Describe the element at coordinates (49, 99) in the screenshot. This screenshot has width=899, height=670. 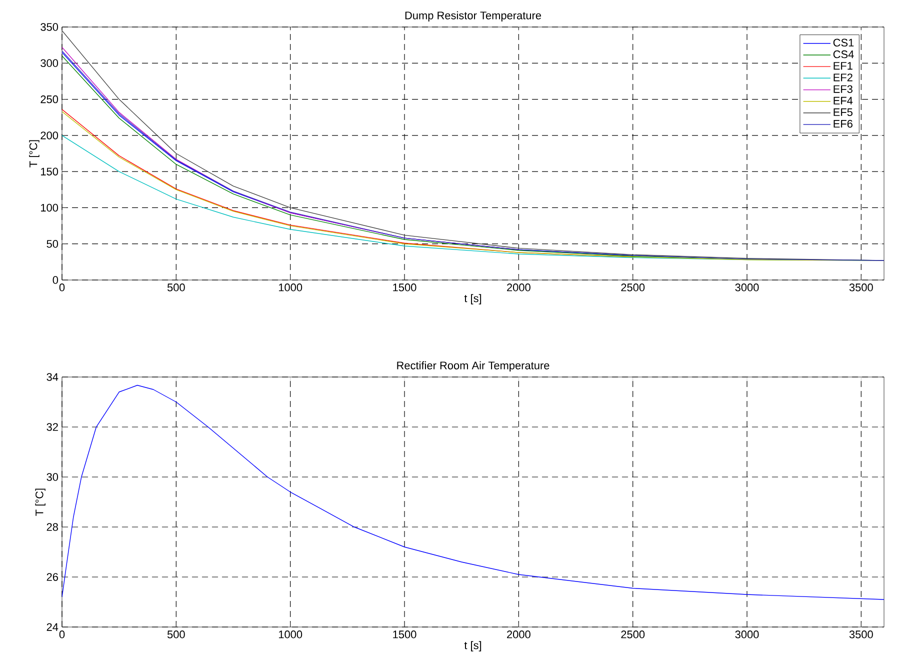
I see `y-tick-label: 250` at that location.